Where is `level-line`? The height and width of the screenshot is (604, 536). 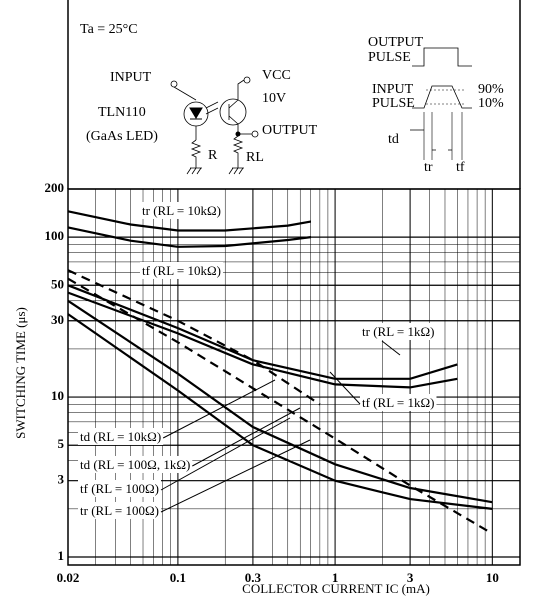 level-line is located at coordinates (446, 97).